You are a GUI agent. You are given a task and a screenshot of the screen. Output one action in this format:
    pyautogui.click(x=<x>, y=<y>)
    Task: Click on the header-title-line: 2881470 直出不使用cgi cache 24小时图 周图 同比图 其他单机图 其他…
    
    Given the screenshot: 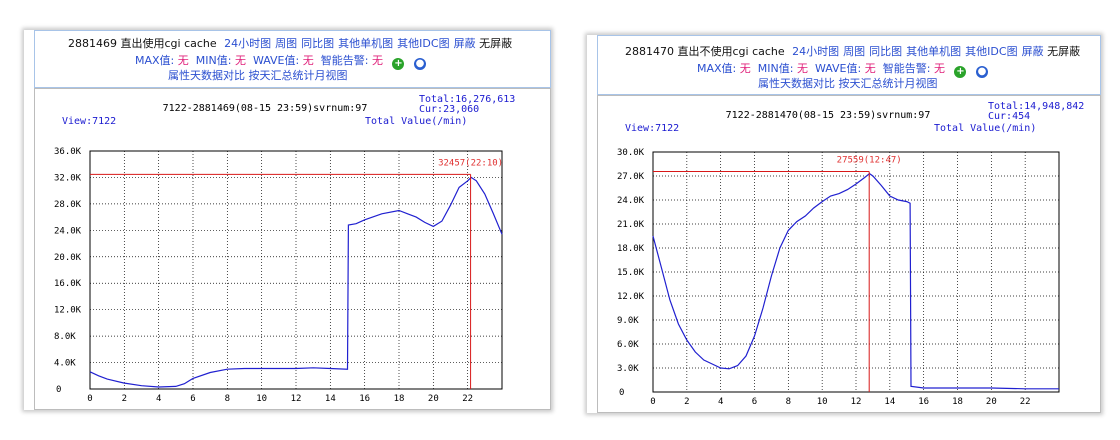 What is the action you would take?
    pyautogui.click(x=852, y=51)
    